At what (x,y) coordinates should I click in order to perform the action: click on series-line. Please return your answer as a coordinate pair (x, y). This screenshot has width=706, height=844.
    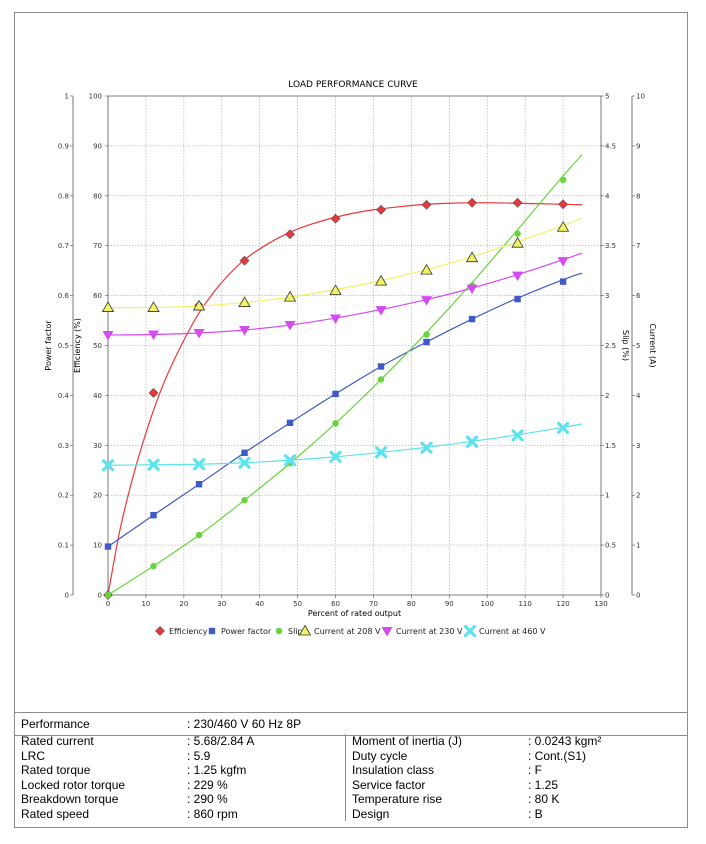
    Looking at the image, I should click on (345, 263).